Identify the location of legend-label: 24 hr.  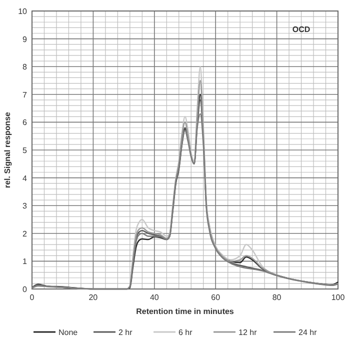
(308, 332).